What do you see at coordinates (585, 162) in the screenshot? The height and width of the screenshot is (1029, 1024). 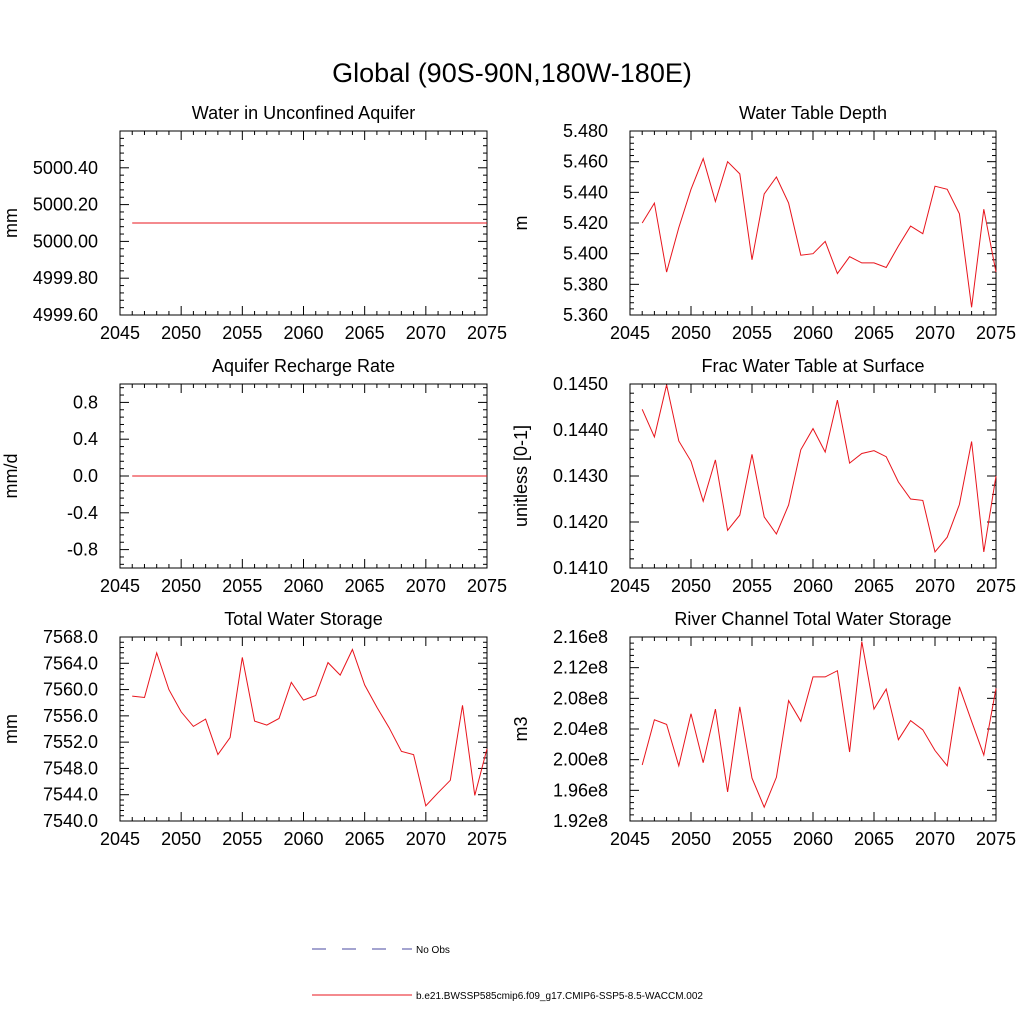 I see `y-tick-label: 5.460` at bounding box center [585, 162].